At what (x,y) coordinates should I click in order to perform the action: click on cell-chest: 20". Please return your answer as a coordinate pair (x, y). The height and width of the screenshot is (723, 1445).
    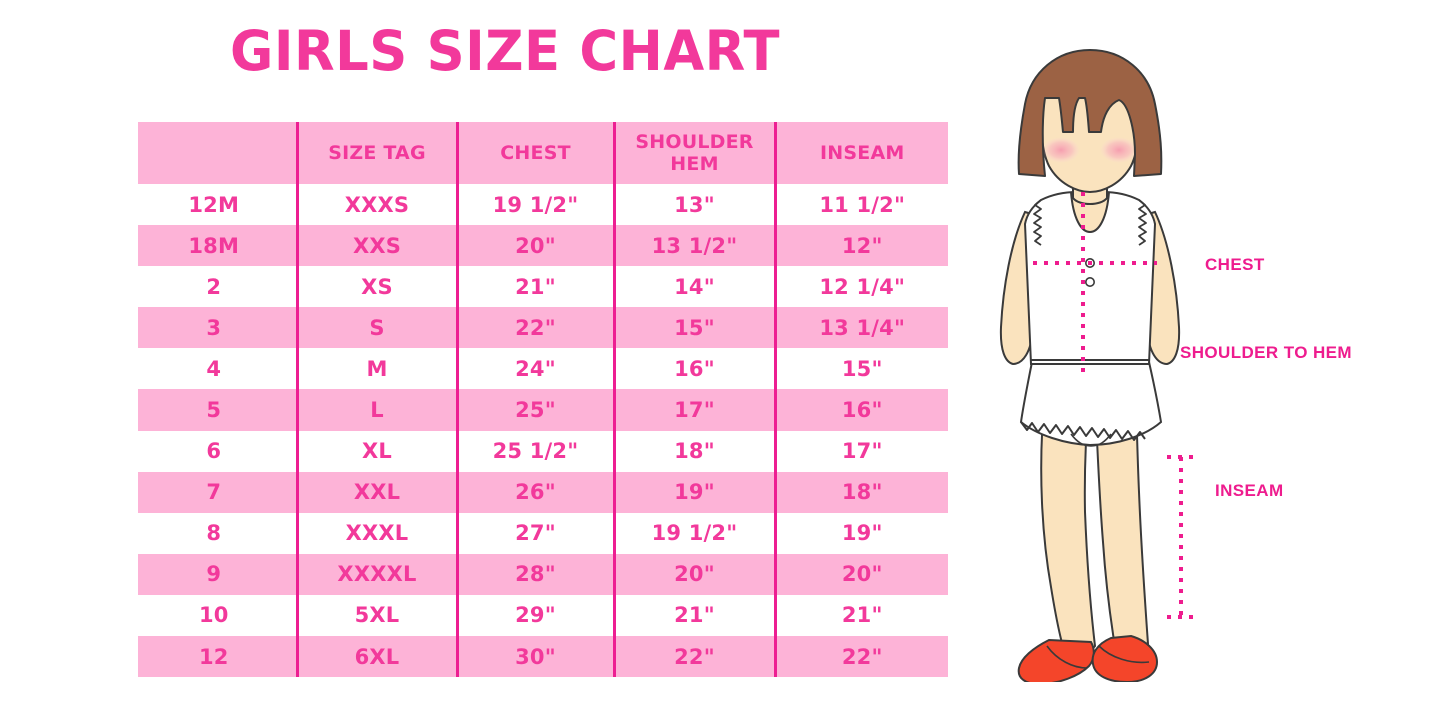
    Looking at the image, I should click on (534, 246).